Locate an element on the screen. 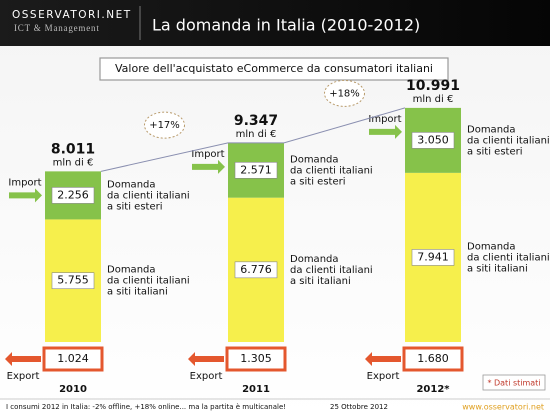 The height and width of the screenshot is (416, 550). value-label: 2.571 is located at coordinates (256, 169).